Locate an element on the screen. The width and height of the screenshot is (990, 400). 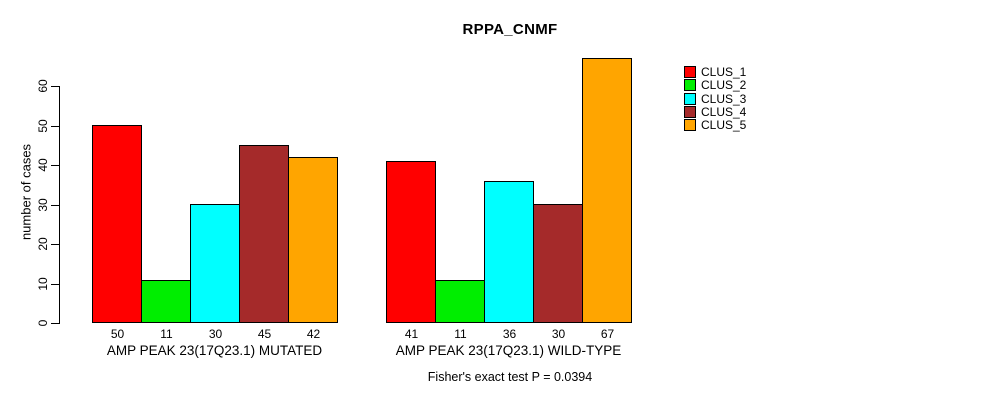
legend-label-clus_1: CLUS_1 is located at coordinates (724, 72).